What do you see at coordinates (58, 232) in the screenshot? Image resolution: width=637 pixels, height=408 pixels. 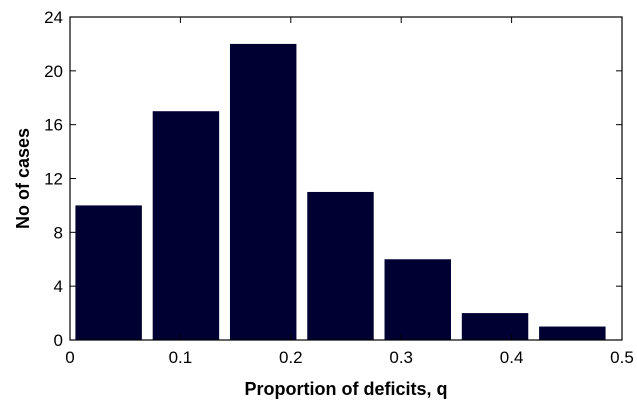 I see `y-tick-label: 8` at bounding box center [58, 232].